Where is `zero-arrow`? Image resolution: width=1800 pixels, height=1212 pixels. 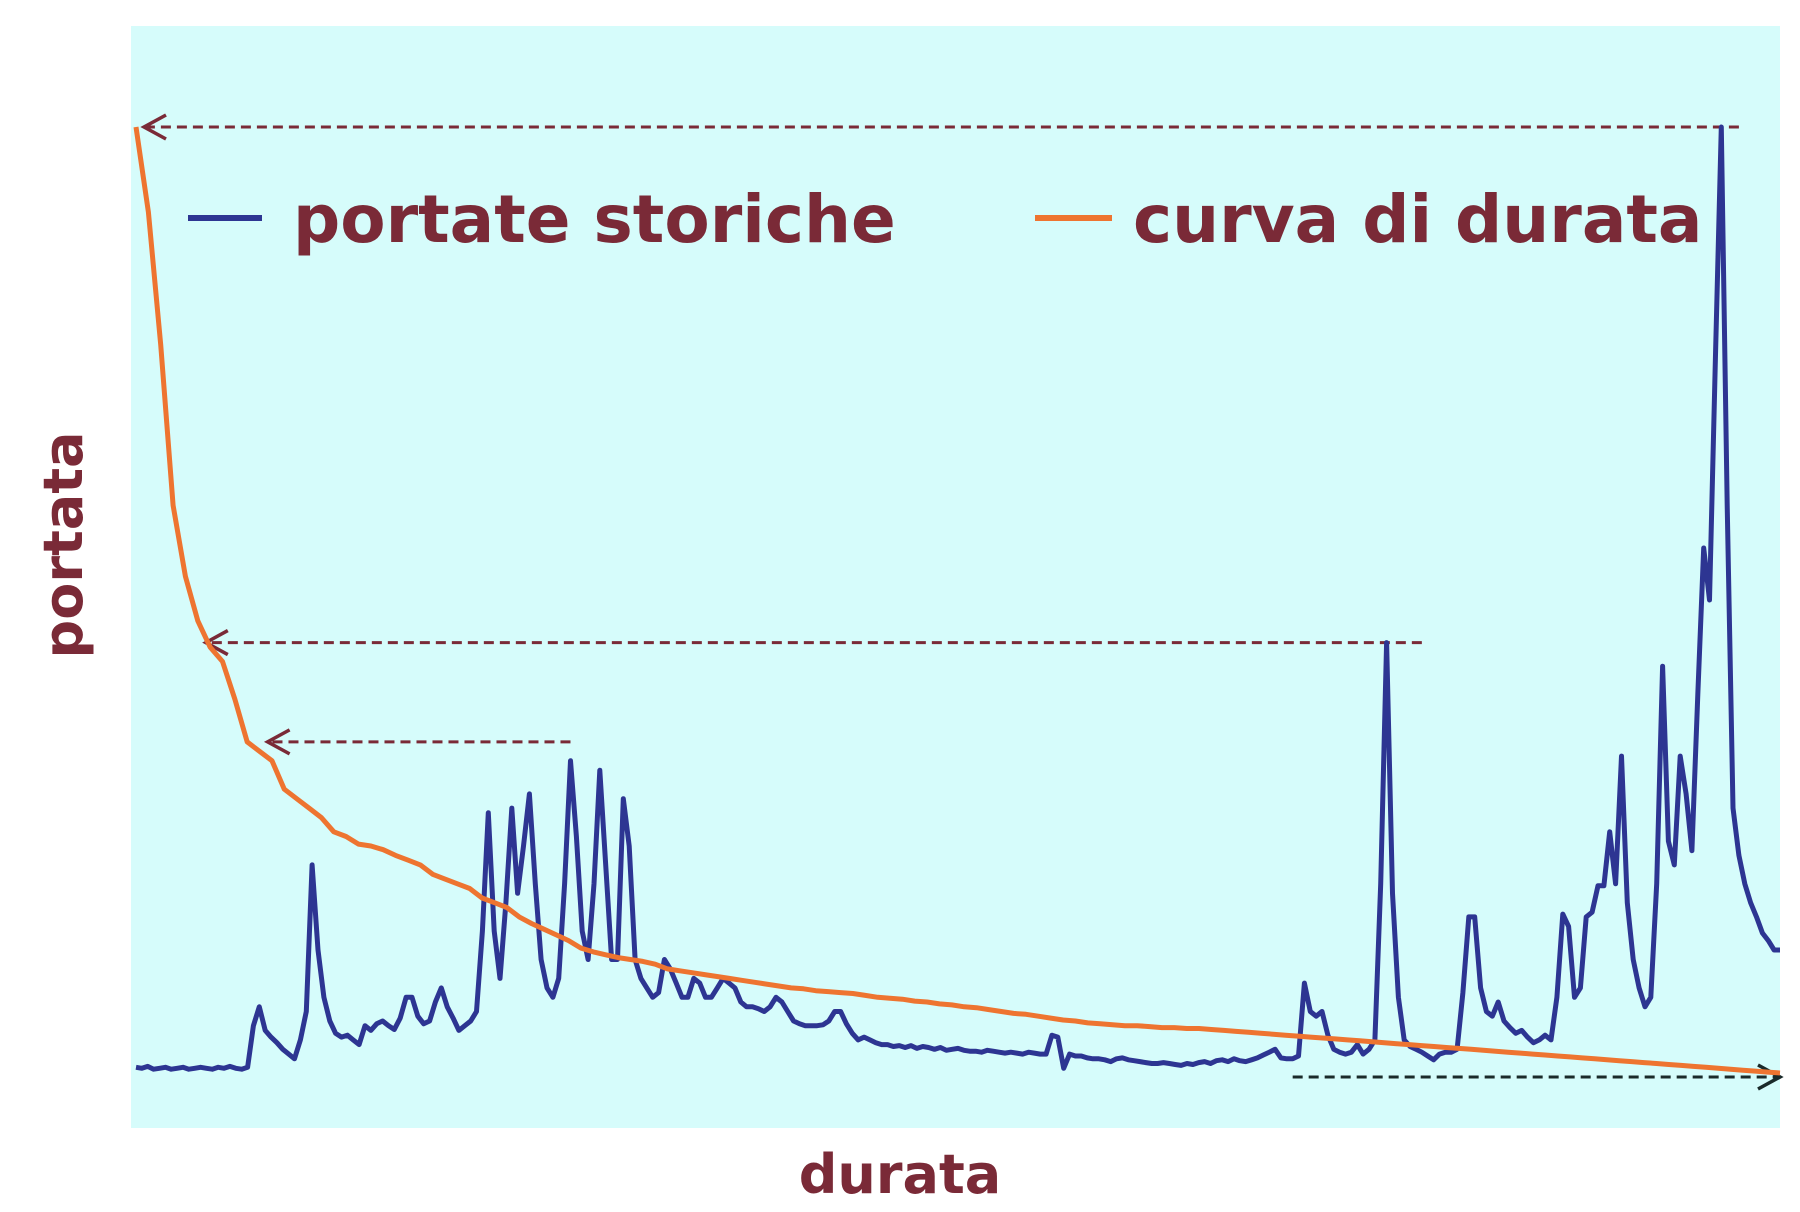 zero-arrow is located at coordinates (1538, 1077).